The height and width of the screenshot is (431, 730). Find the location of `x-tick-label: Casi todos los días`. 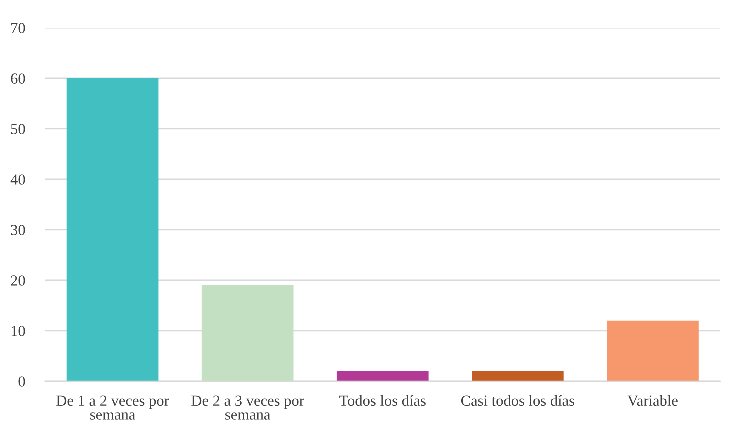

x-tick-label: Casi todos los días is located at coordinates (517, 400).